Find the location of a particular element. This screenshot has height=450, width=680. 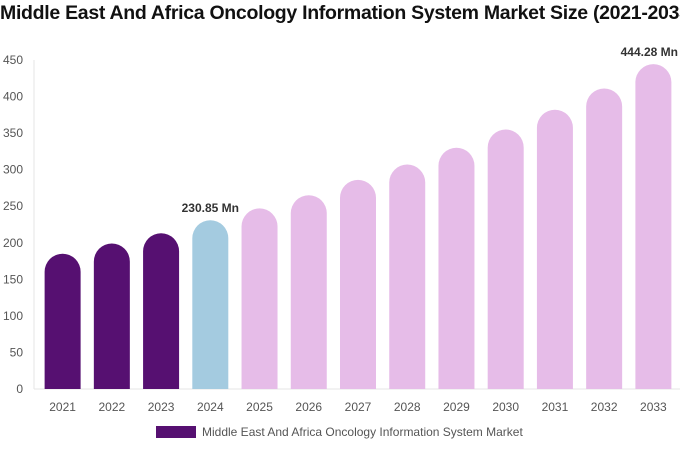

x-tick-label: 2024 is located at coordinates (210, 407).